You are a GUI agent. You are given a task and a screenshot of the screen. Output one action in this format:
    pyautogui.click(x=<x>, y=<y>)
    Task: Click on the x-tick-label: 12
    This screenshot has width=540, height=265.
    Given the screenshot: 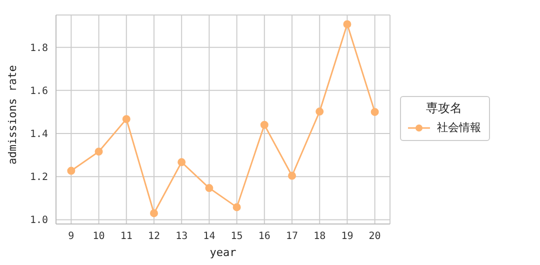 What is the action you would take?
    pyautogui.click(x=154, y=236)
    